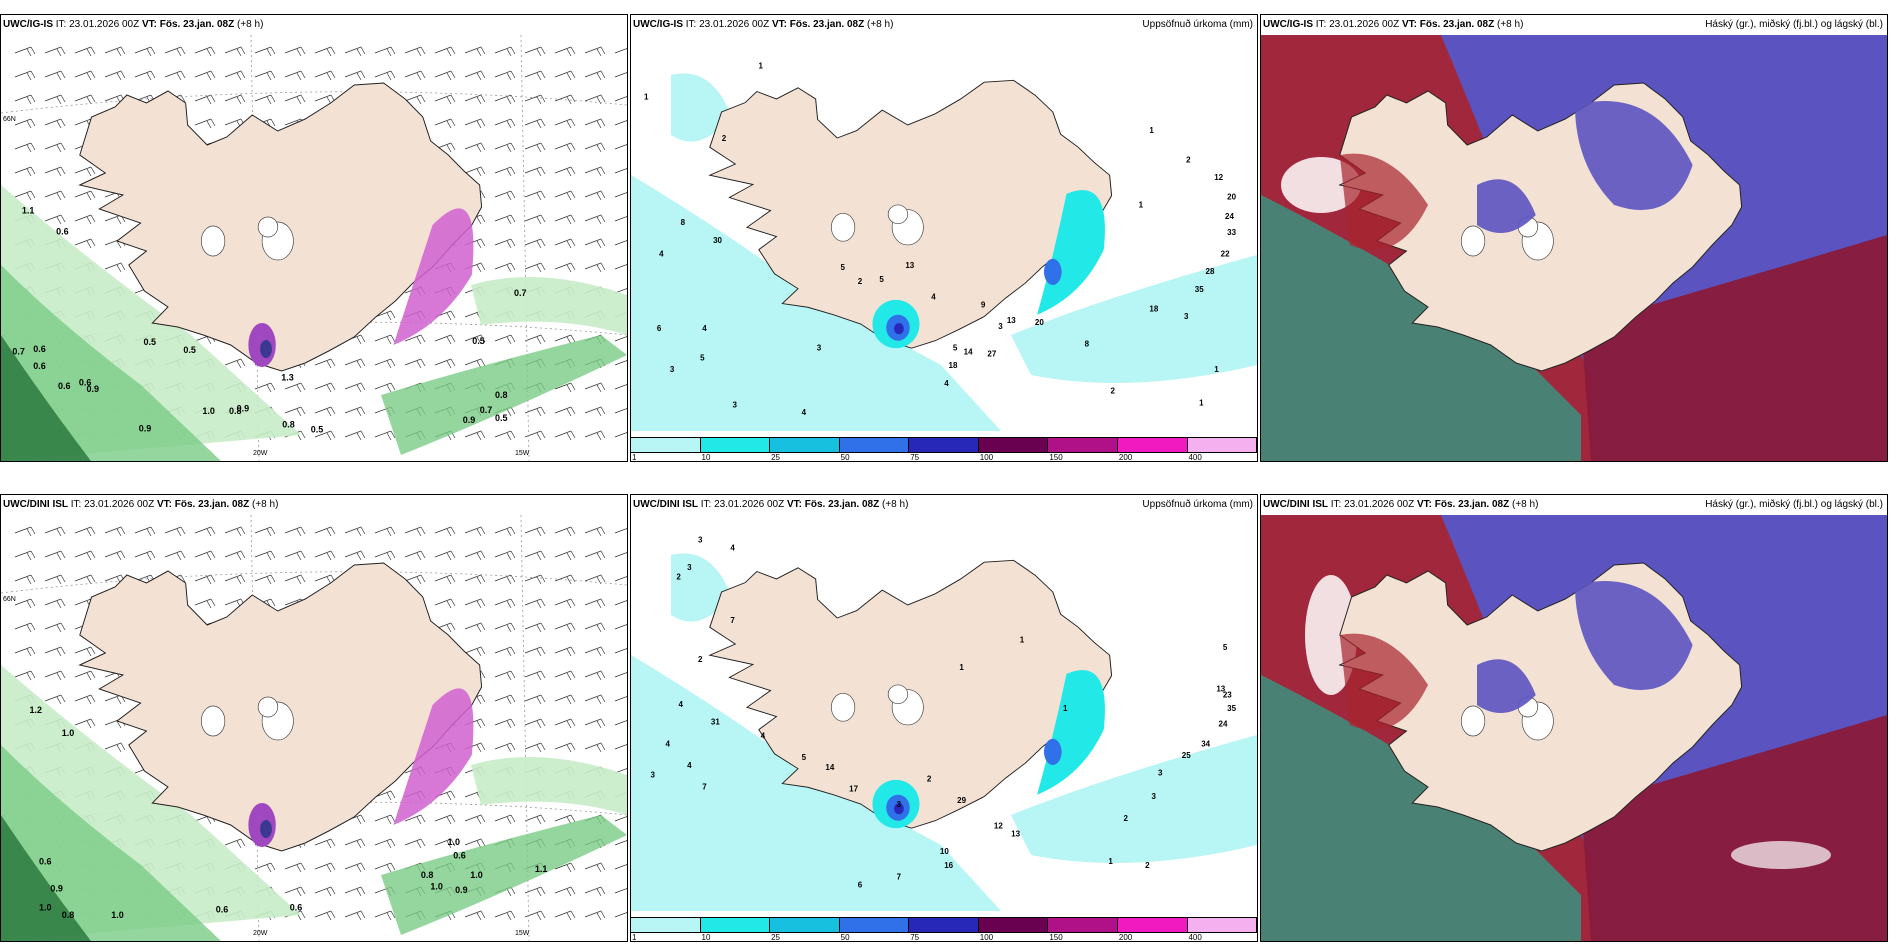 The width and height of the screenshot is (1900, 950). What do you see at coordinates (899, 877) in the screenshot?
I see `precip-value-label: 7` at bounding box center [899, 877].